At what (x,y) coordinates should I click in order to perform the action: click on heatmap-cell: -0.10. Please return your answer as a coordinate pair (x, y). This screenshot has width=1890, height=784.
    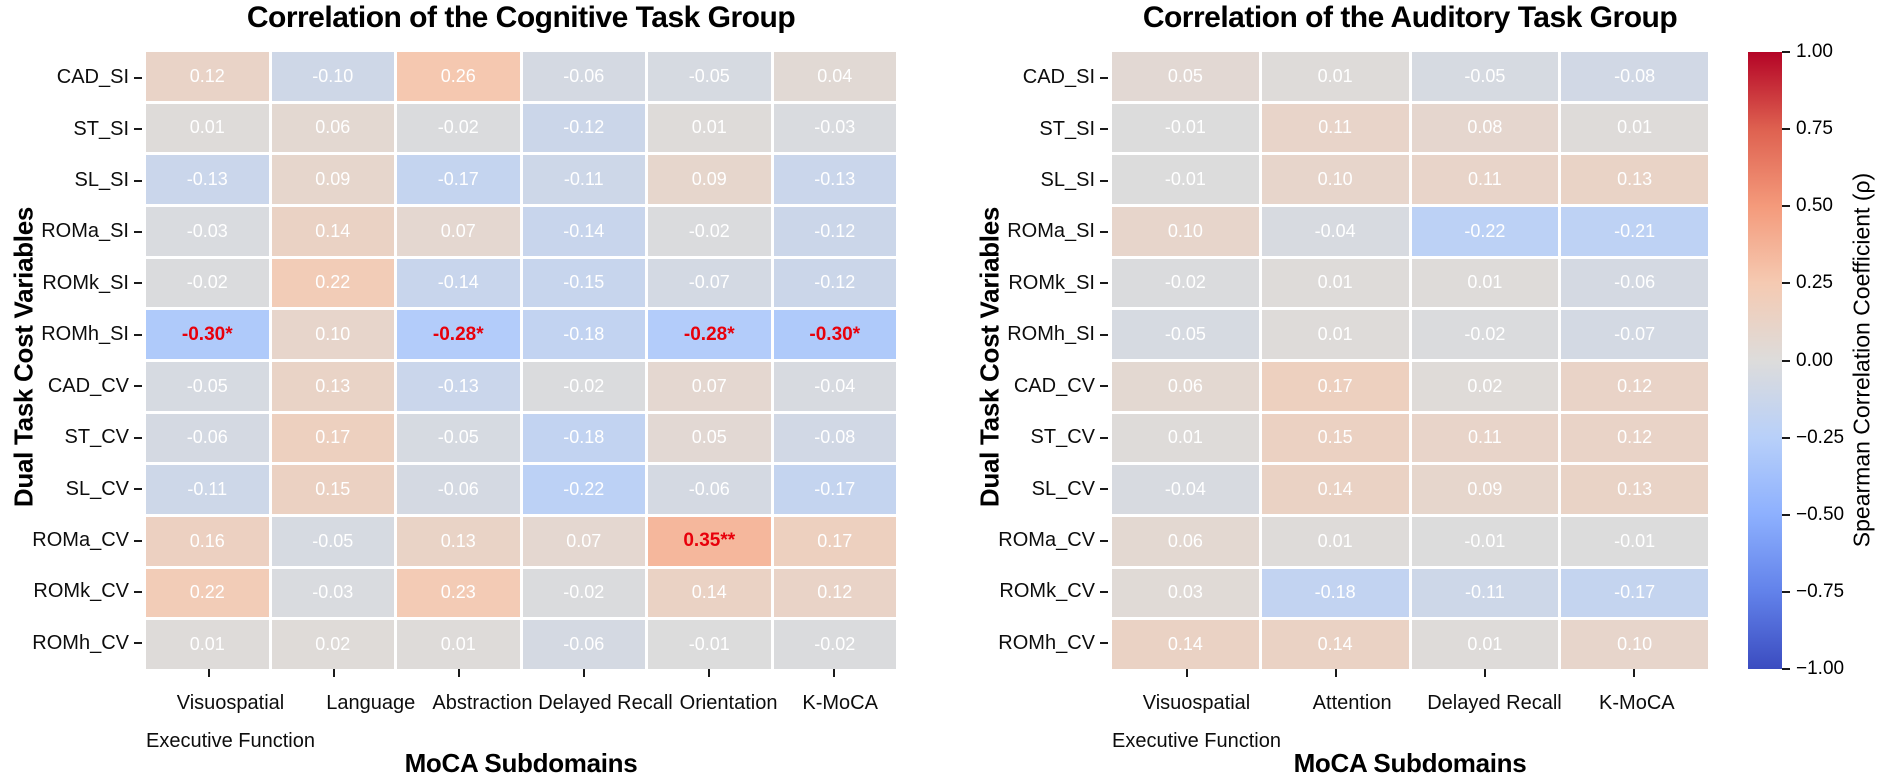
    Looking at the image, I should click on (332, 76).